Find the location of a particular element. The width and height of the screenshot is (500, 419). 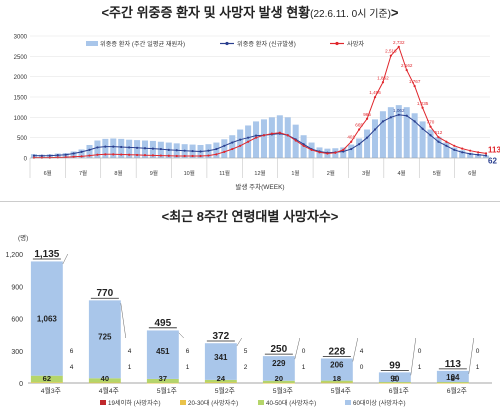

side-bracket is located at coordinates (181, 335).